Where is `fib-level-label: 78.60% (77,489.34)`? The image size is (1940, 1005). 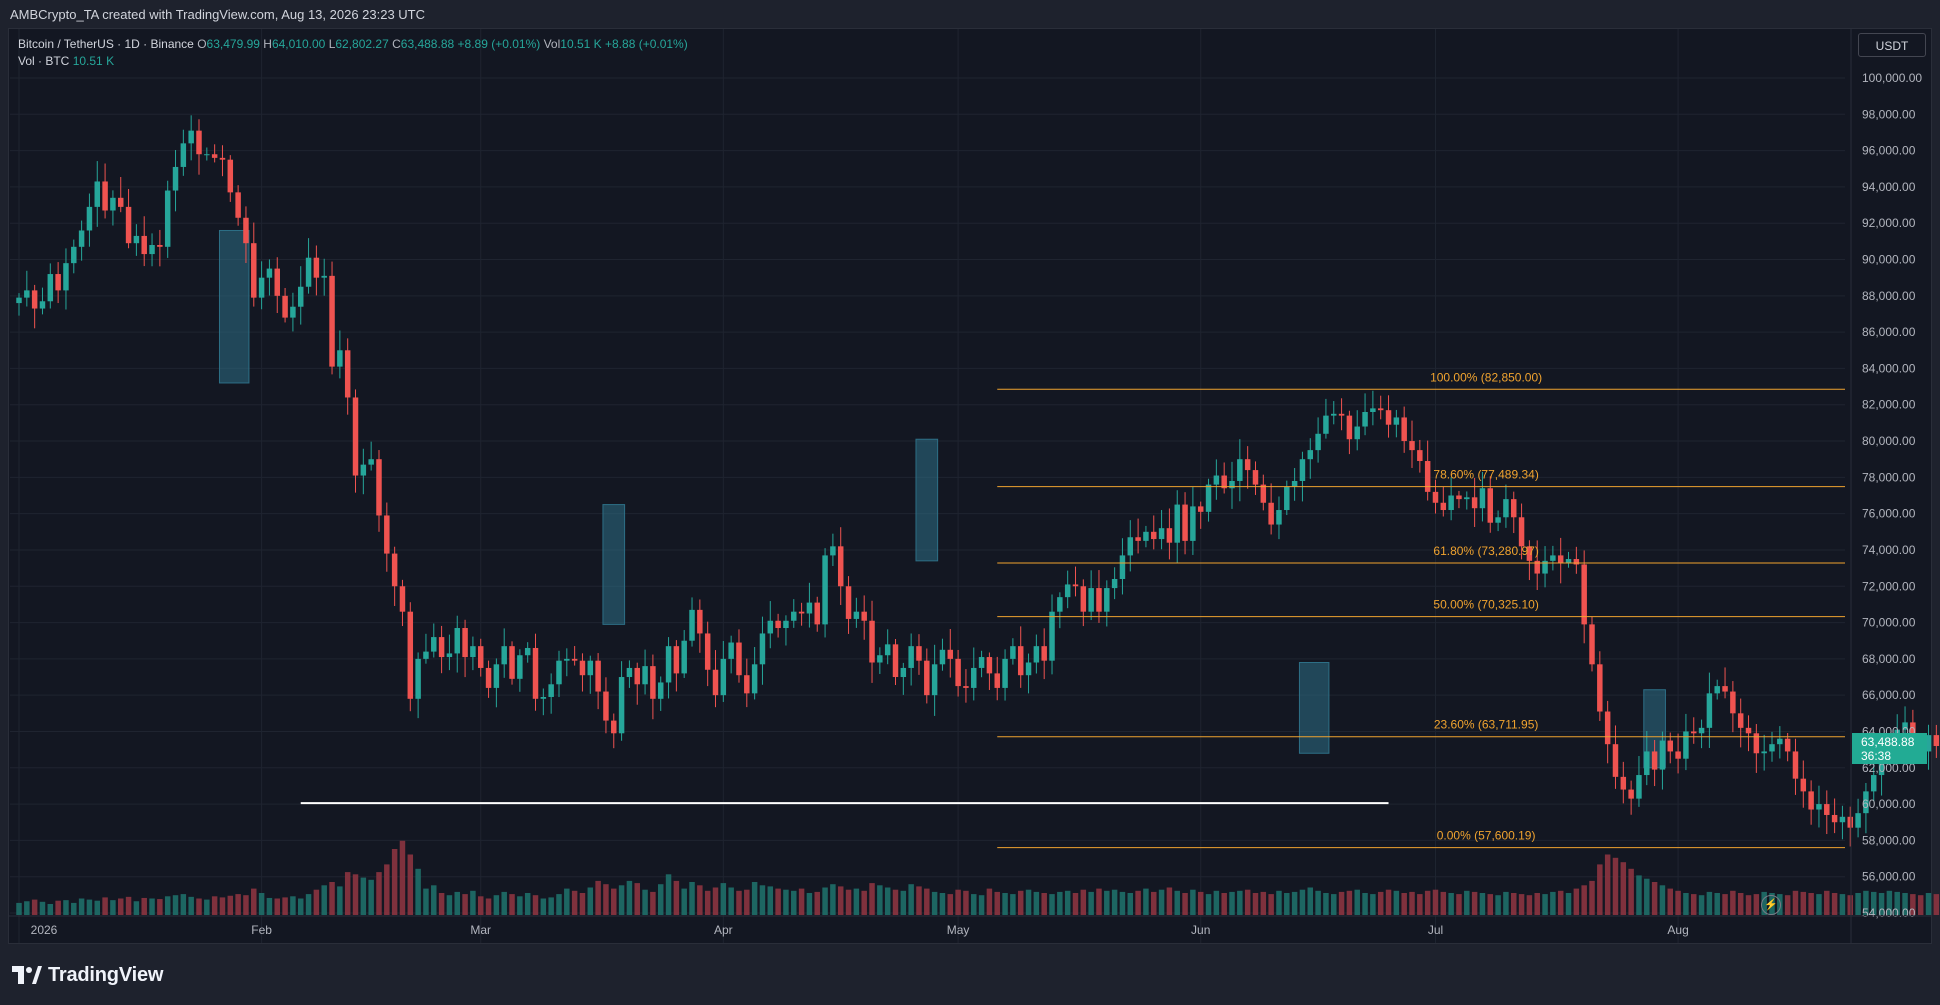 fib-level-label: 78.60% (77,489.34) is located at coordinates (1485, 475).